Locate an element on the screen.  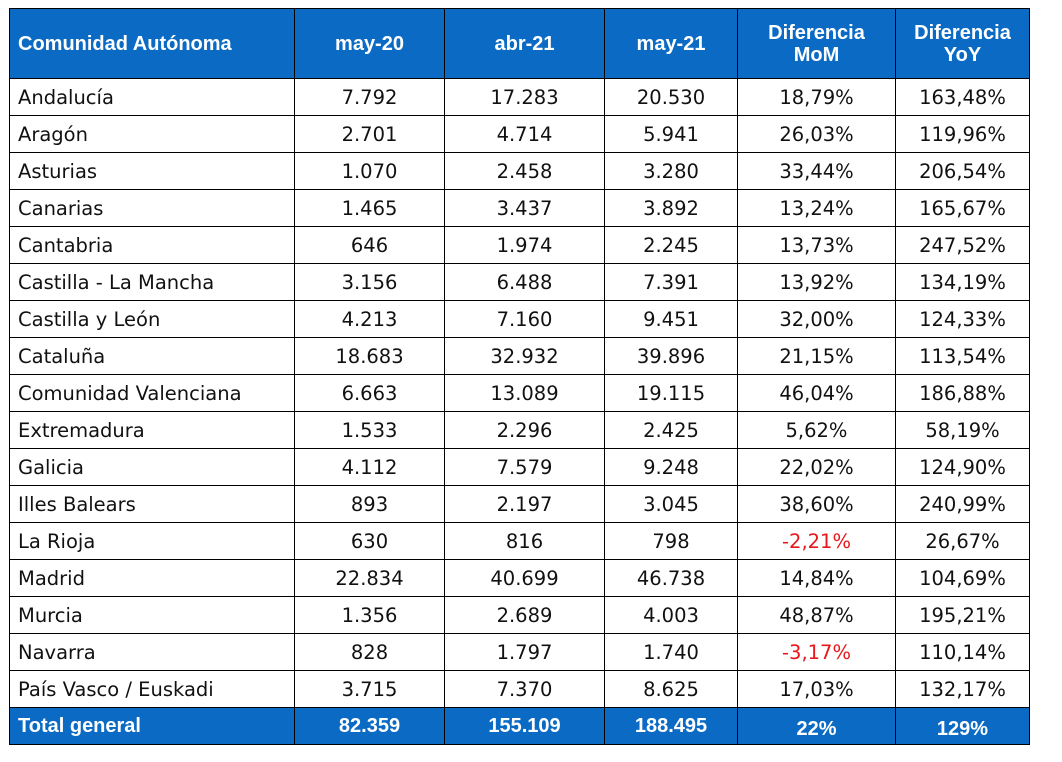
table-row: Canarias 1.465 3.437 3.892 13,24% 165,67% is located at coordinates (519, 208).